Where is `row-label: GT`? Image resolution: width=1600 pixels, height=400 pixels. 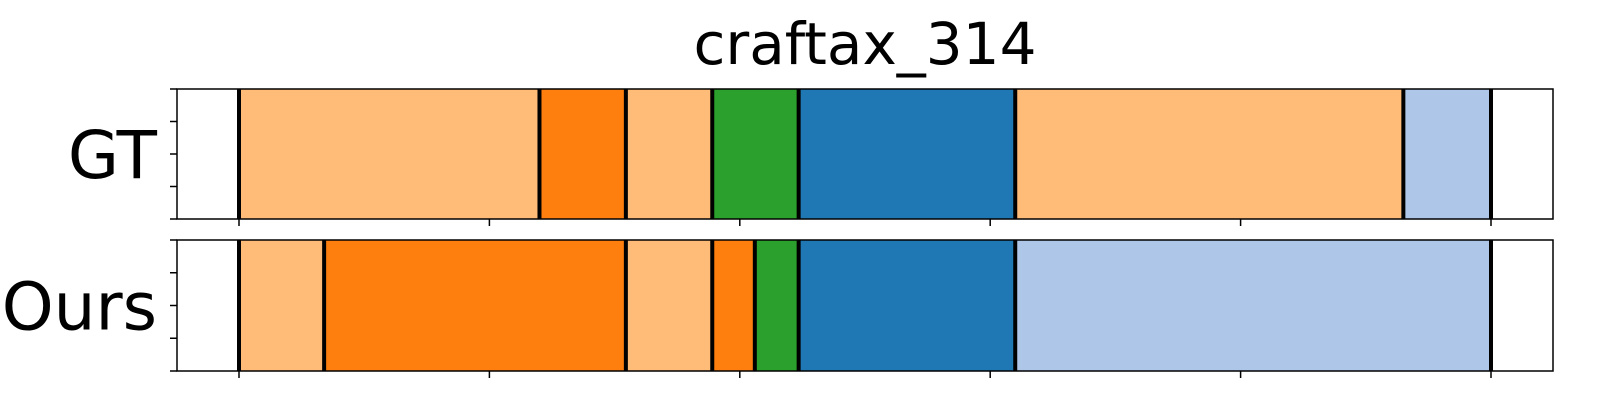 row-label: GT is located at coordinates (113, 155).